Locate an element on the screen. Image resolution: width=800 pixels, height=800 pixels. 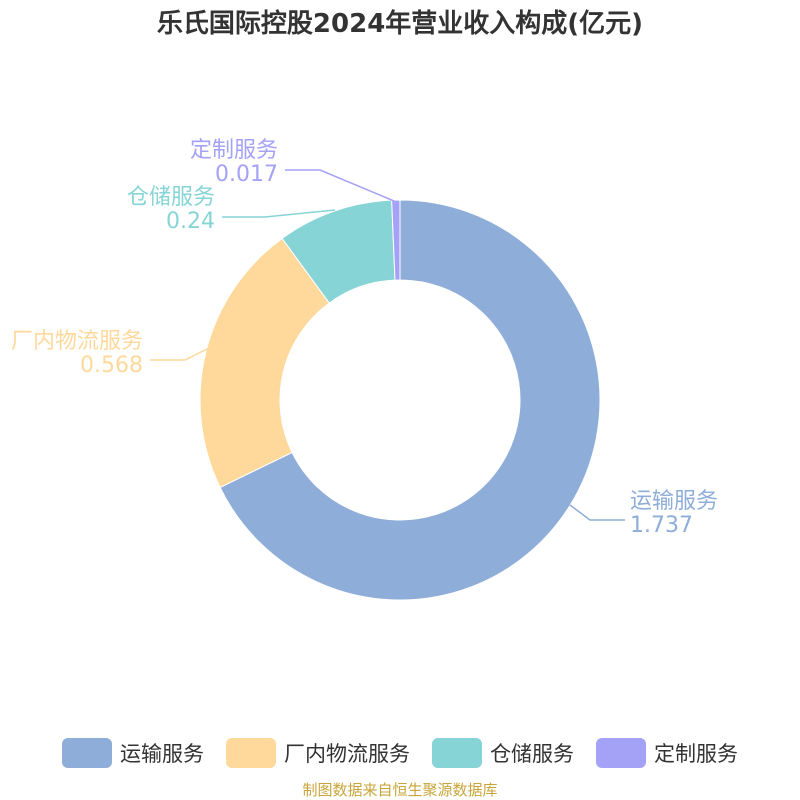
source-note: 制图数据来自恒生聚源数据库 is located at coordinates (400, 790).